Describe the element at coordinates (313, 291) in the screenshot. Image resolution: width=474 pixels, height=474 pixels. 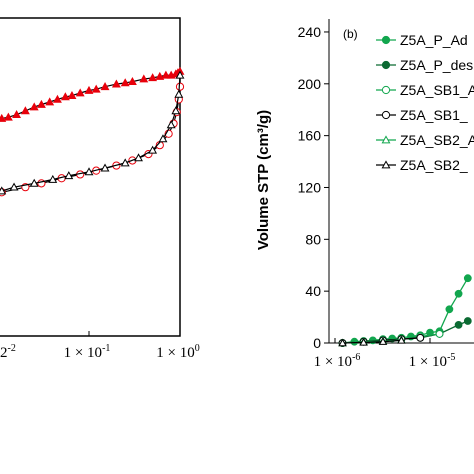
I see `panel-b-y-tick-label: 40` at that location.